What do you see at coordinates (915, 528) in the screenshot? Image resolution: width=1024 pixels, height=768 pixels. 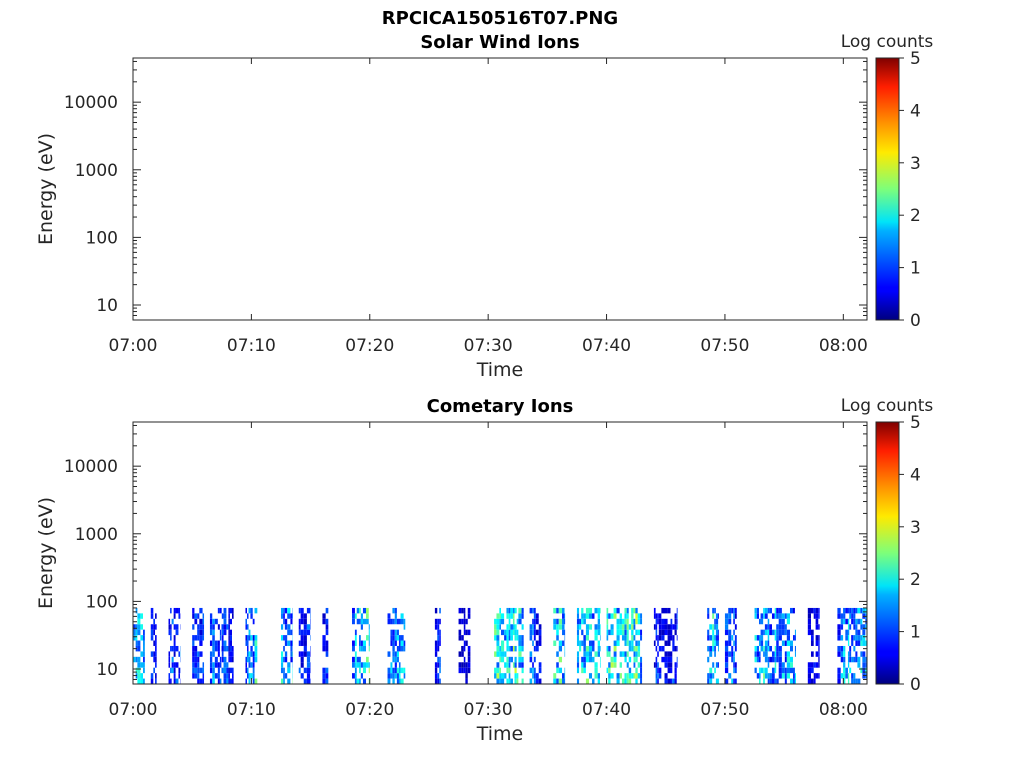 I see `cometary-colorbar-tick-label: 3` at bounding box center [915, 528].